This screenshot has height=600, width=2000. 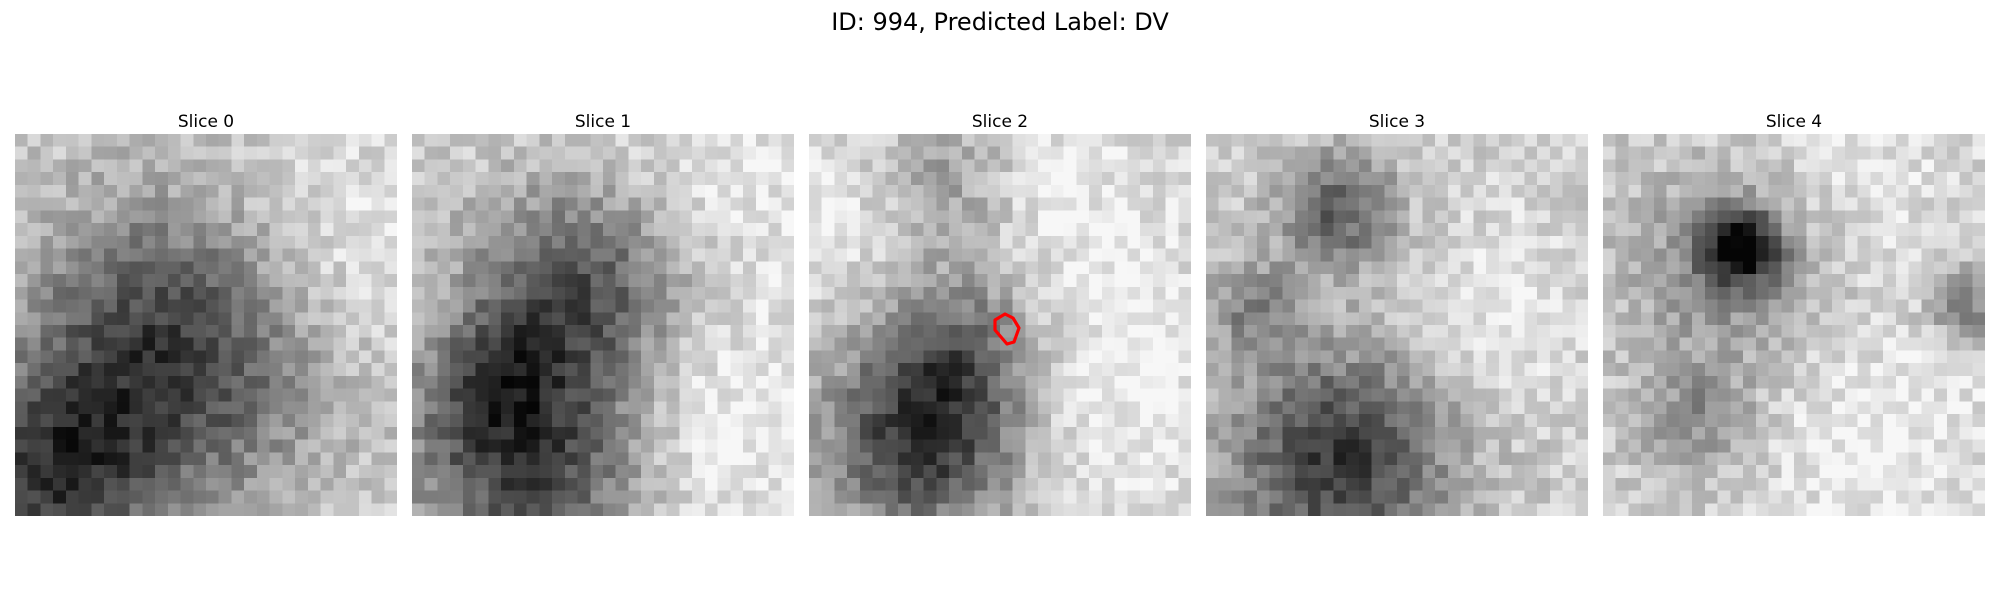 What do you see at coordinates (206, 122) in the screenshot?
I see `slice-title: Slice 0` at bounding box center [206, 122].